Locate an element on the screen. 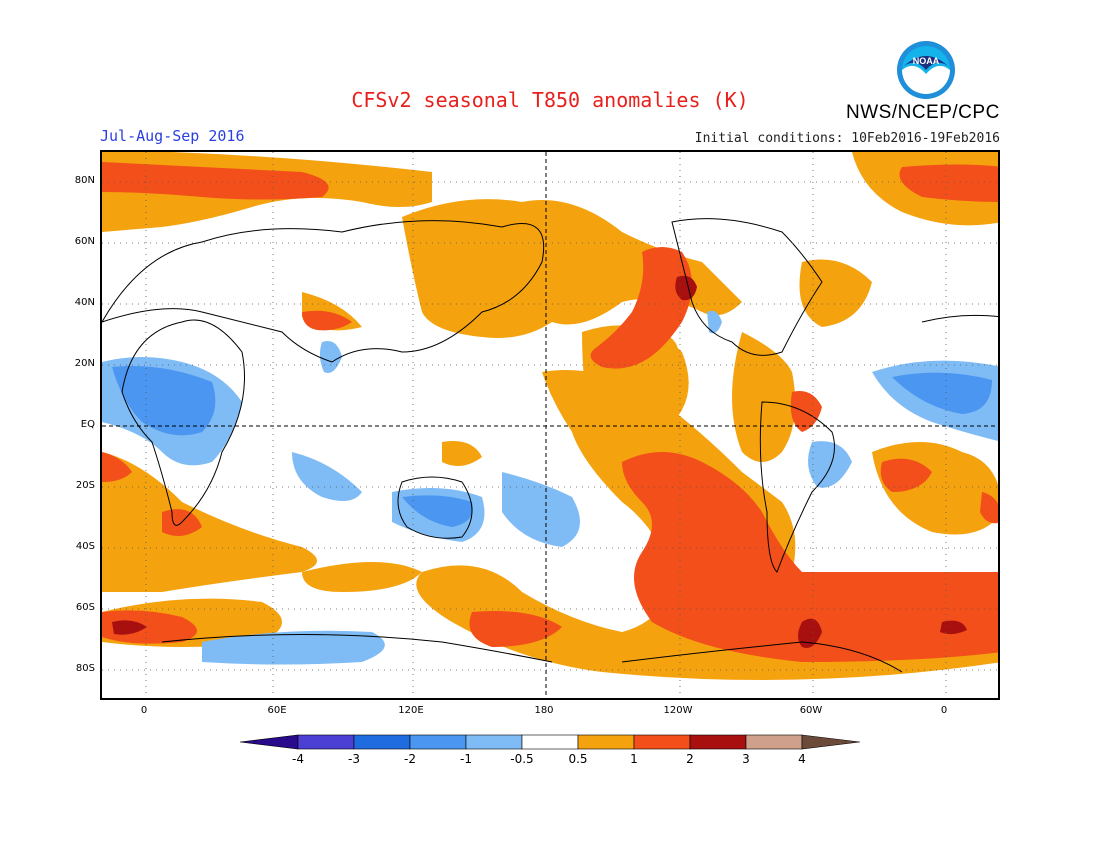  chart-title: CFSv2 seasonal T850 anomalies (K) is located at coordinates (550, 100).